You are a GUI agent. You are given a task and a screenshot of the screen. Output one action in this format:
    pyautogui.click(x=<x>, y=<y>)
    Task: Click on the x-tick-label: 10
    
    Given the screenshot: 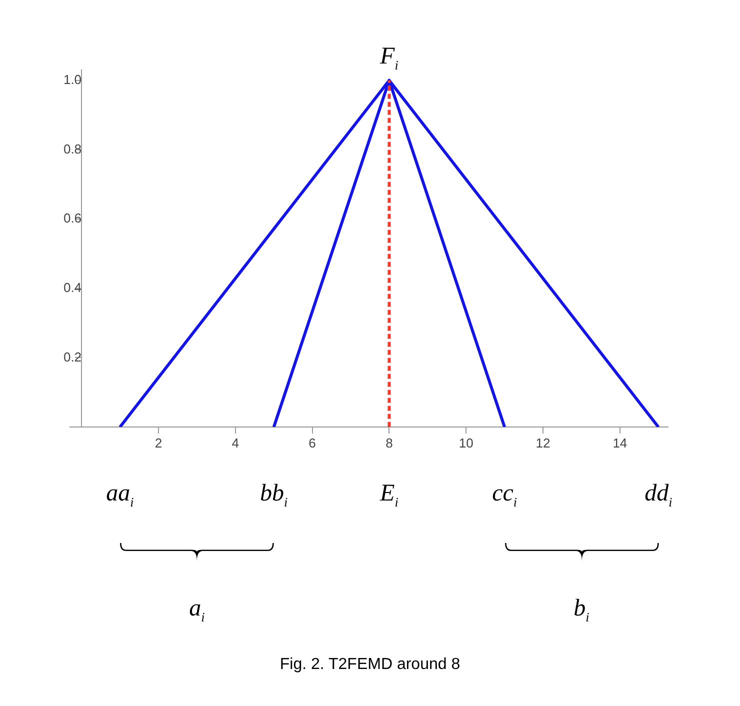 What is the action you would take?
    pyautogui.click(x=466, y=442)
    